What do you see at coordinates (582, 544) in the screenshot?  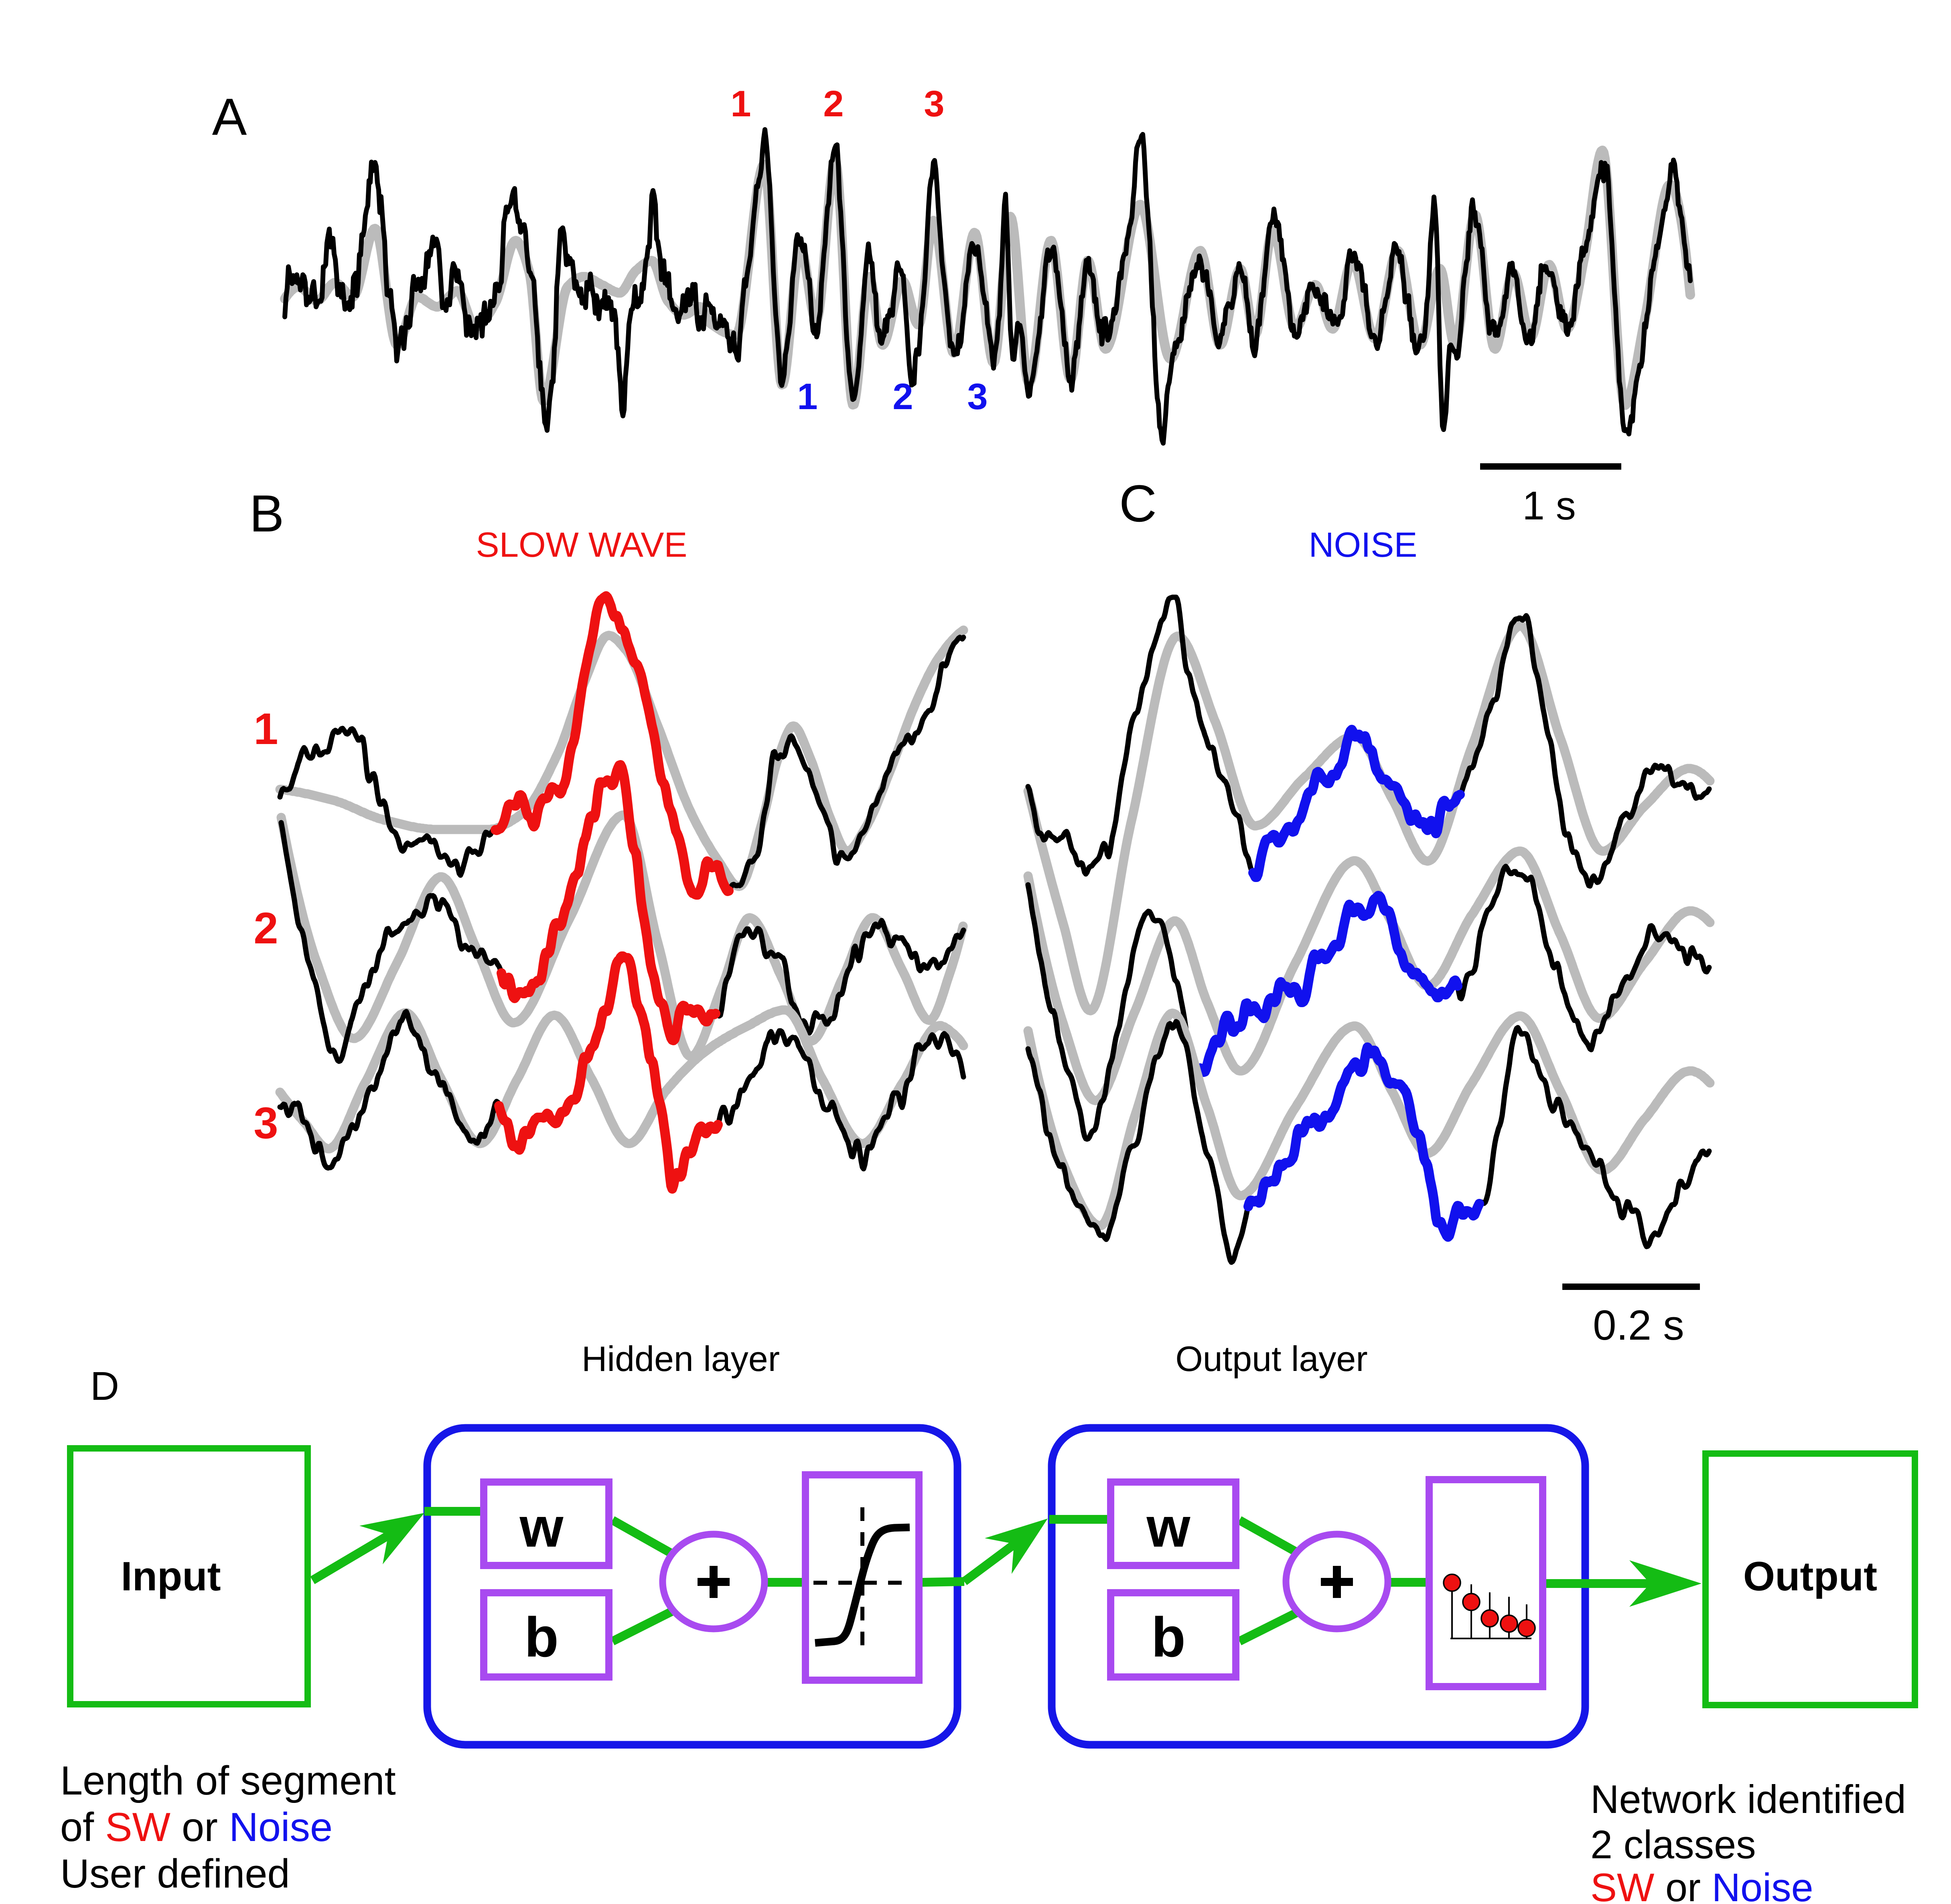 I see `svg-text: SLOW WAVE` at bounding box center [582, 544].